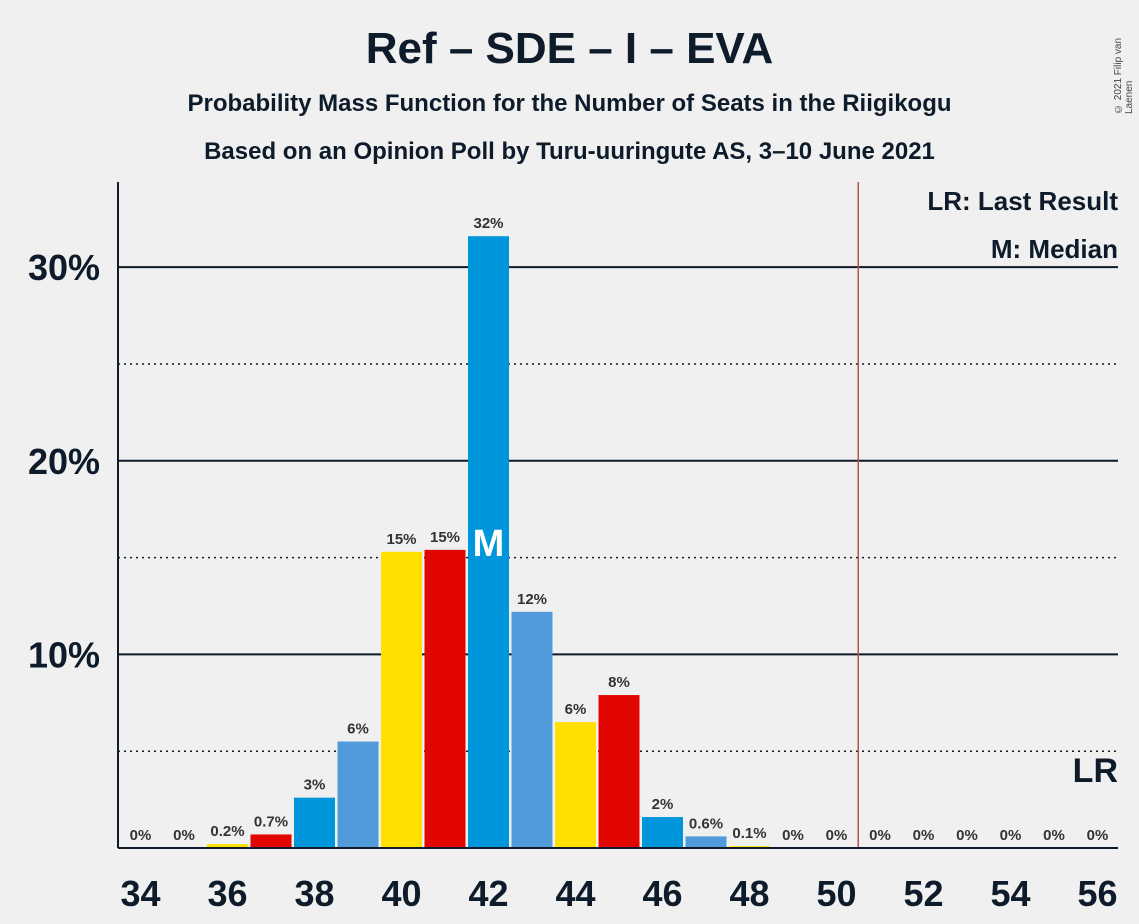 This screenshot has height=924, width=1139. I want to click on x-tick-label: 52, so click(923, 893).